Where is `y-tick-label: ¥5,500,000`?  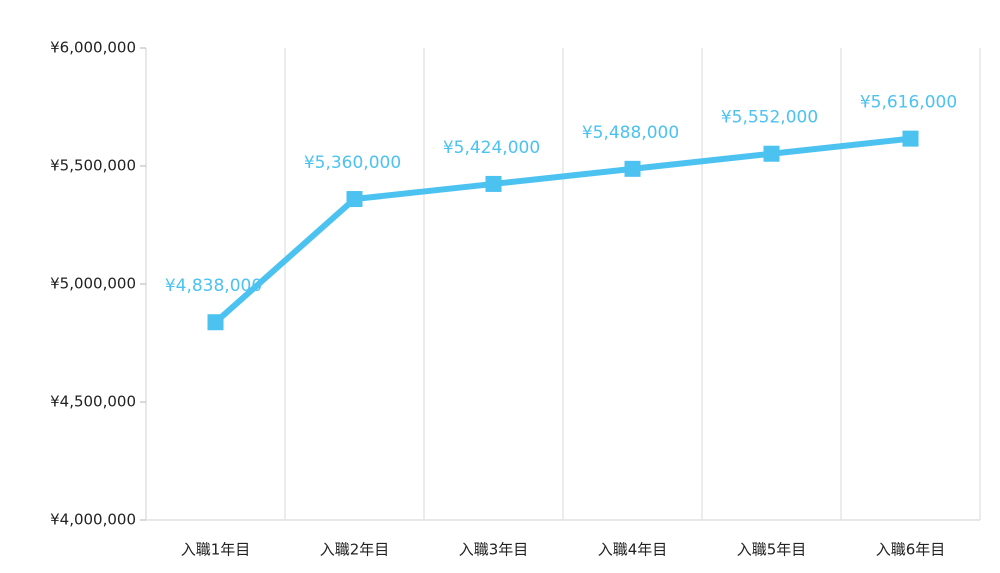 y-tick-label: ¥5,500,000 is located at coordinates (93, 166).